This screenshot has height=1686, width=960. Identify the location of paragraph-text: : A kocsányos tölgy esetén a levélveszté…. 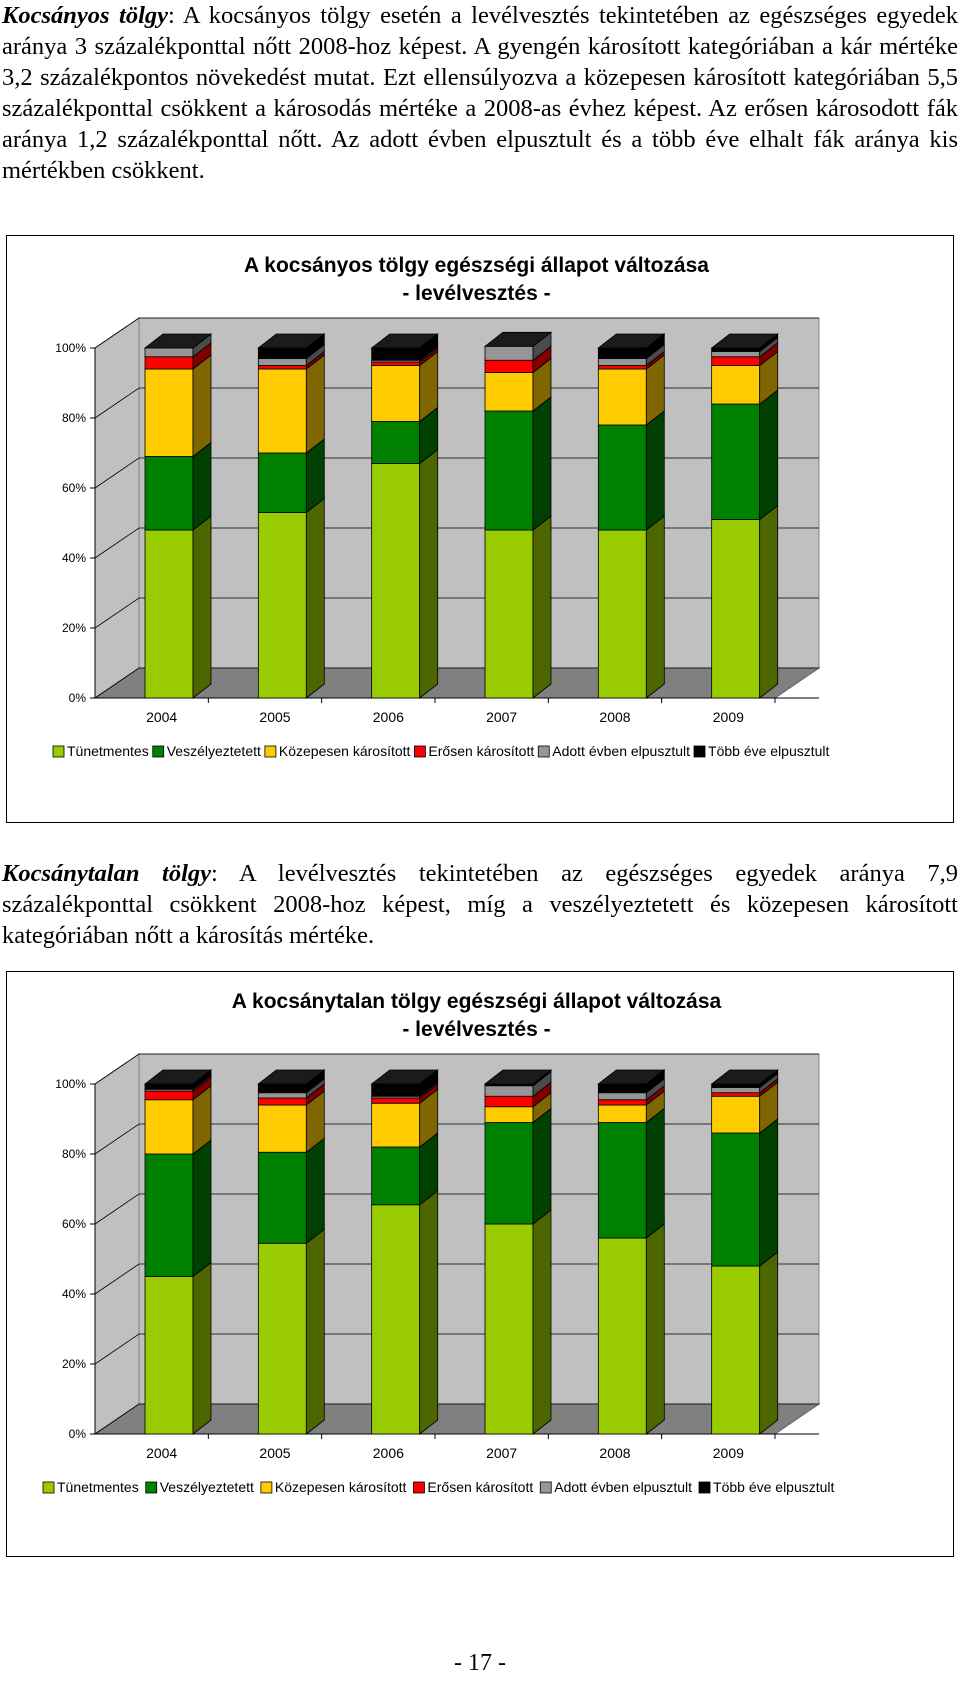
(480, 93).